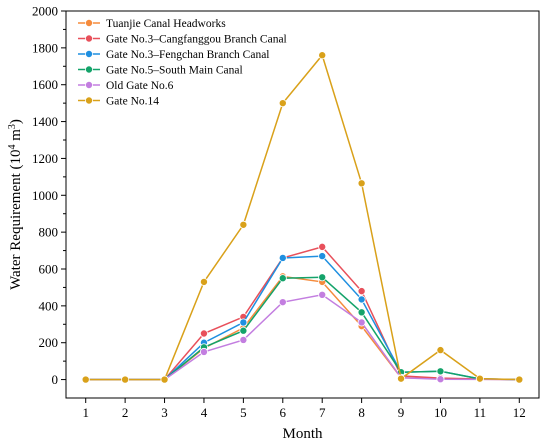  I want to click on x-tick-label: 5, so click(243, 412).